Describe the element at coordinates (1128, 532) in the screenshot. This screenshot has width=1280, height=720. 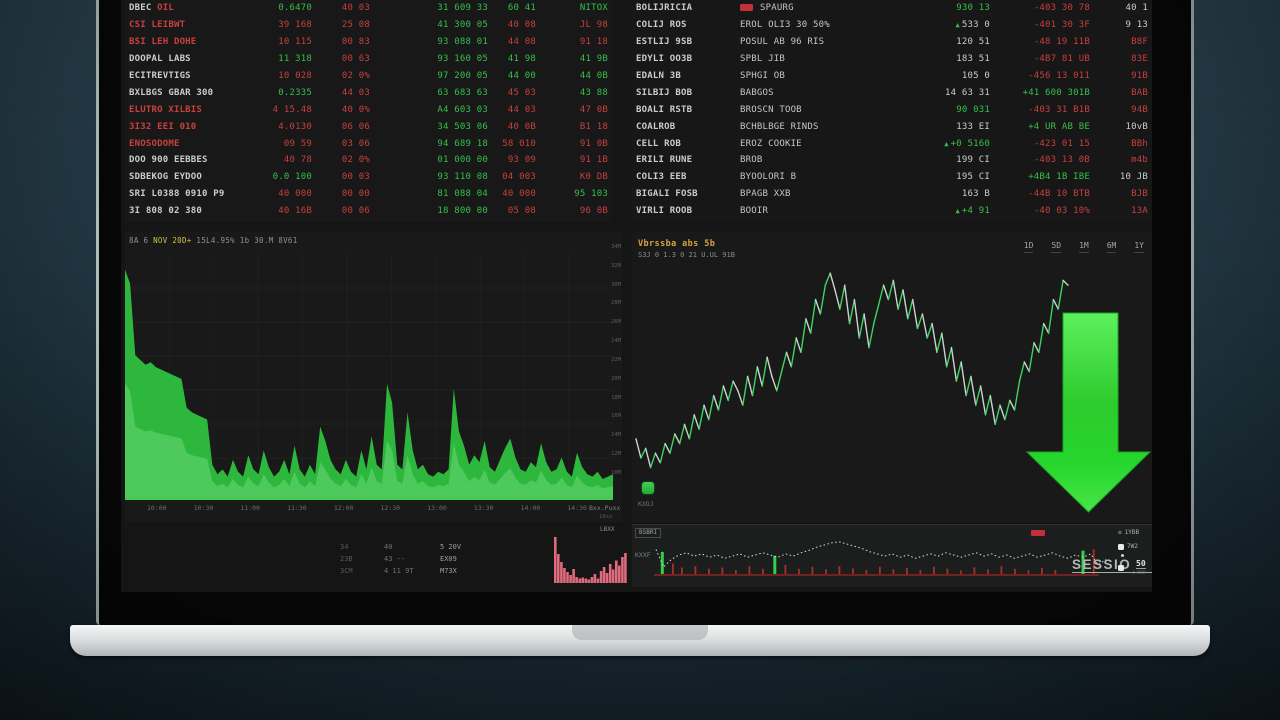
I see `panel-menu-item: ≡ 1YBB` at that location.